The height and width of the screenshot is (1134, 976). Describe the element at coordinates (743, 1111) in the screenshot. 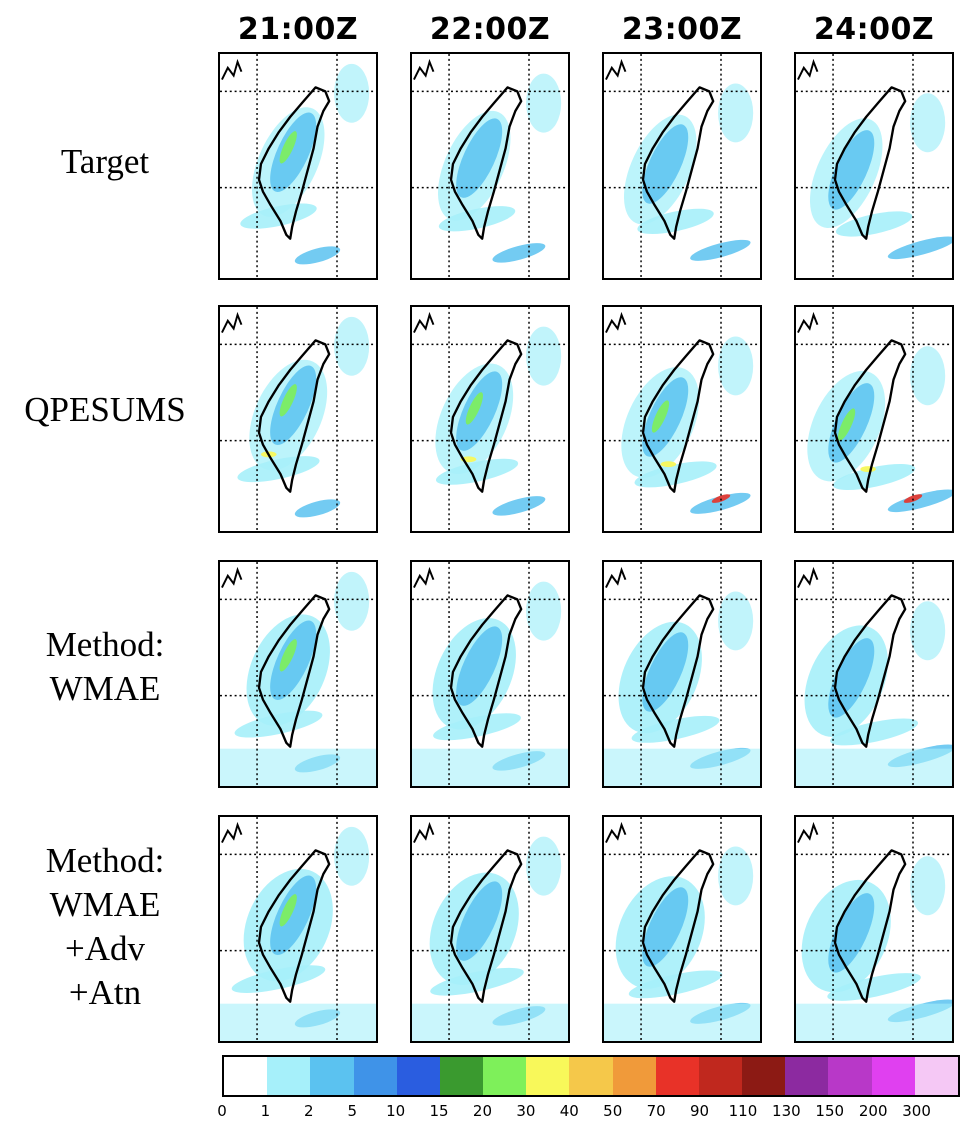

I see `colorbar-tick-label: 110` at that location.